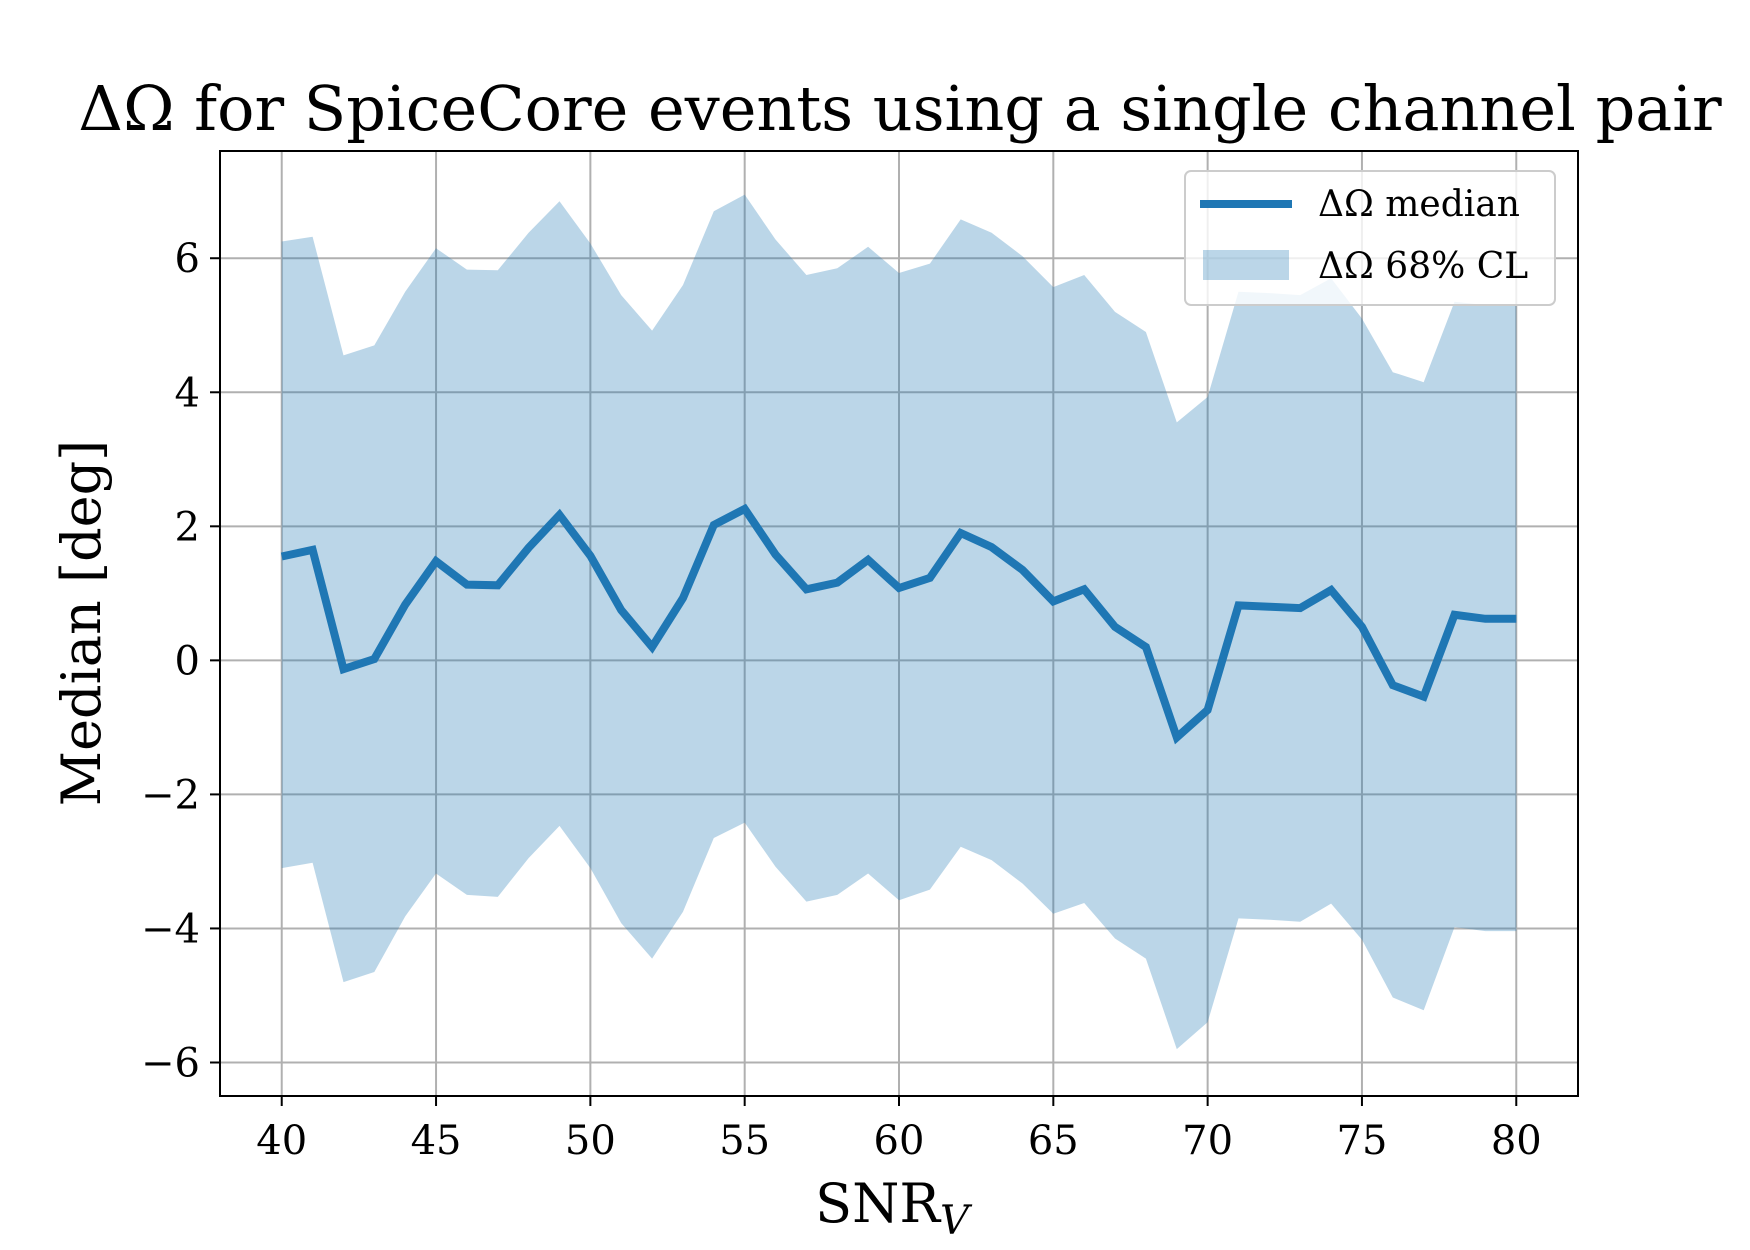 The image size is (1750, 1250). I want to click on y-tick-label: −4, so click(170, 929).